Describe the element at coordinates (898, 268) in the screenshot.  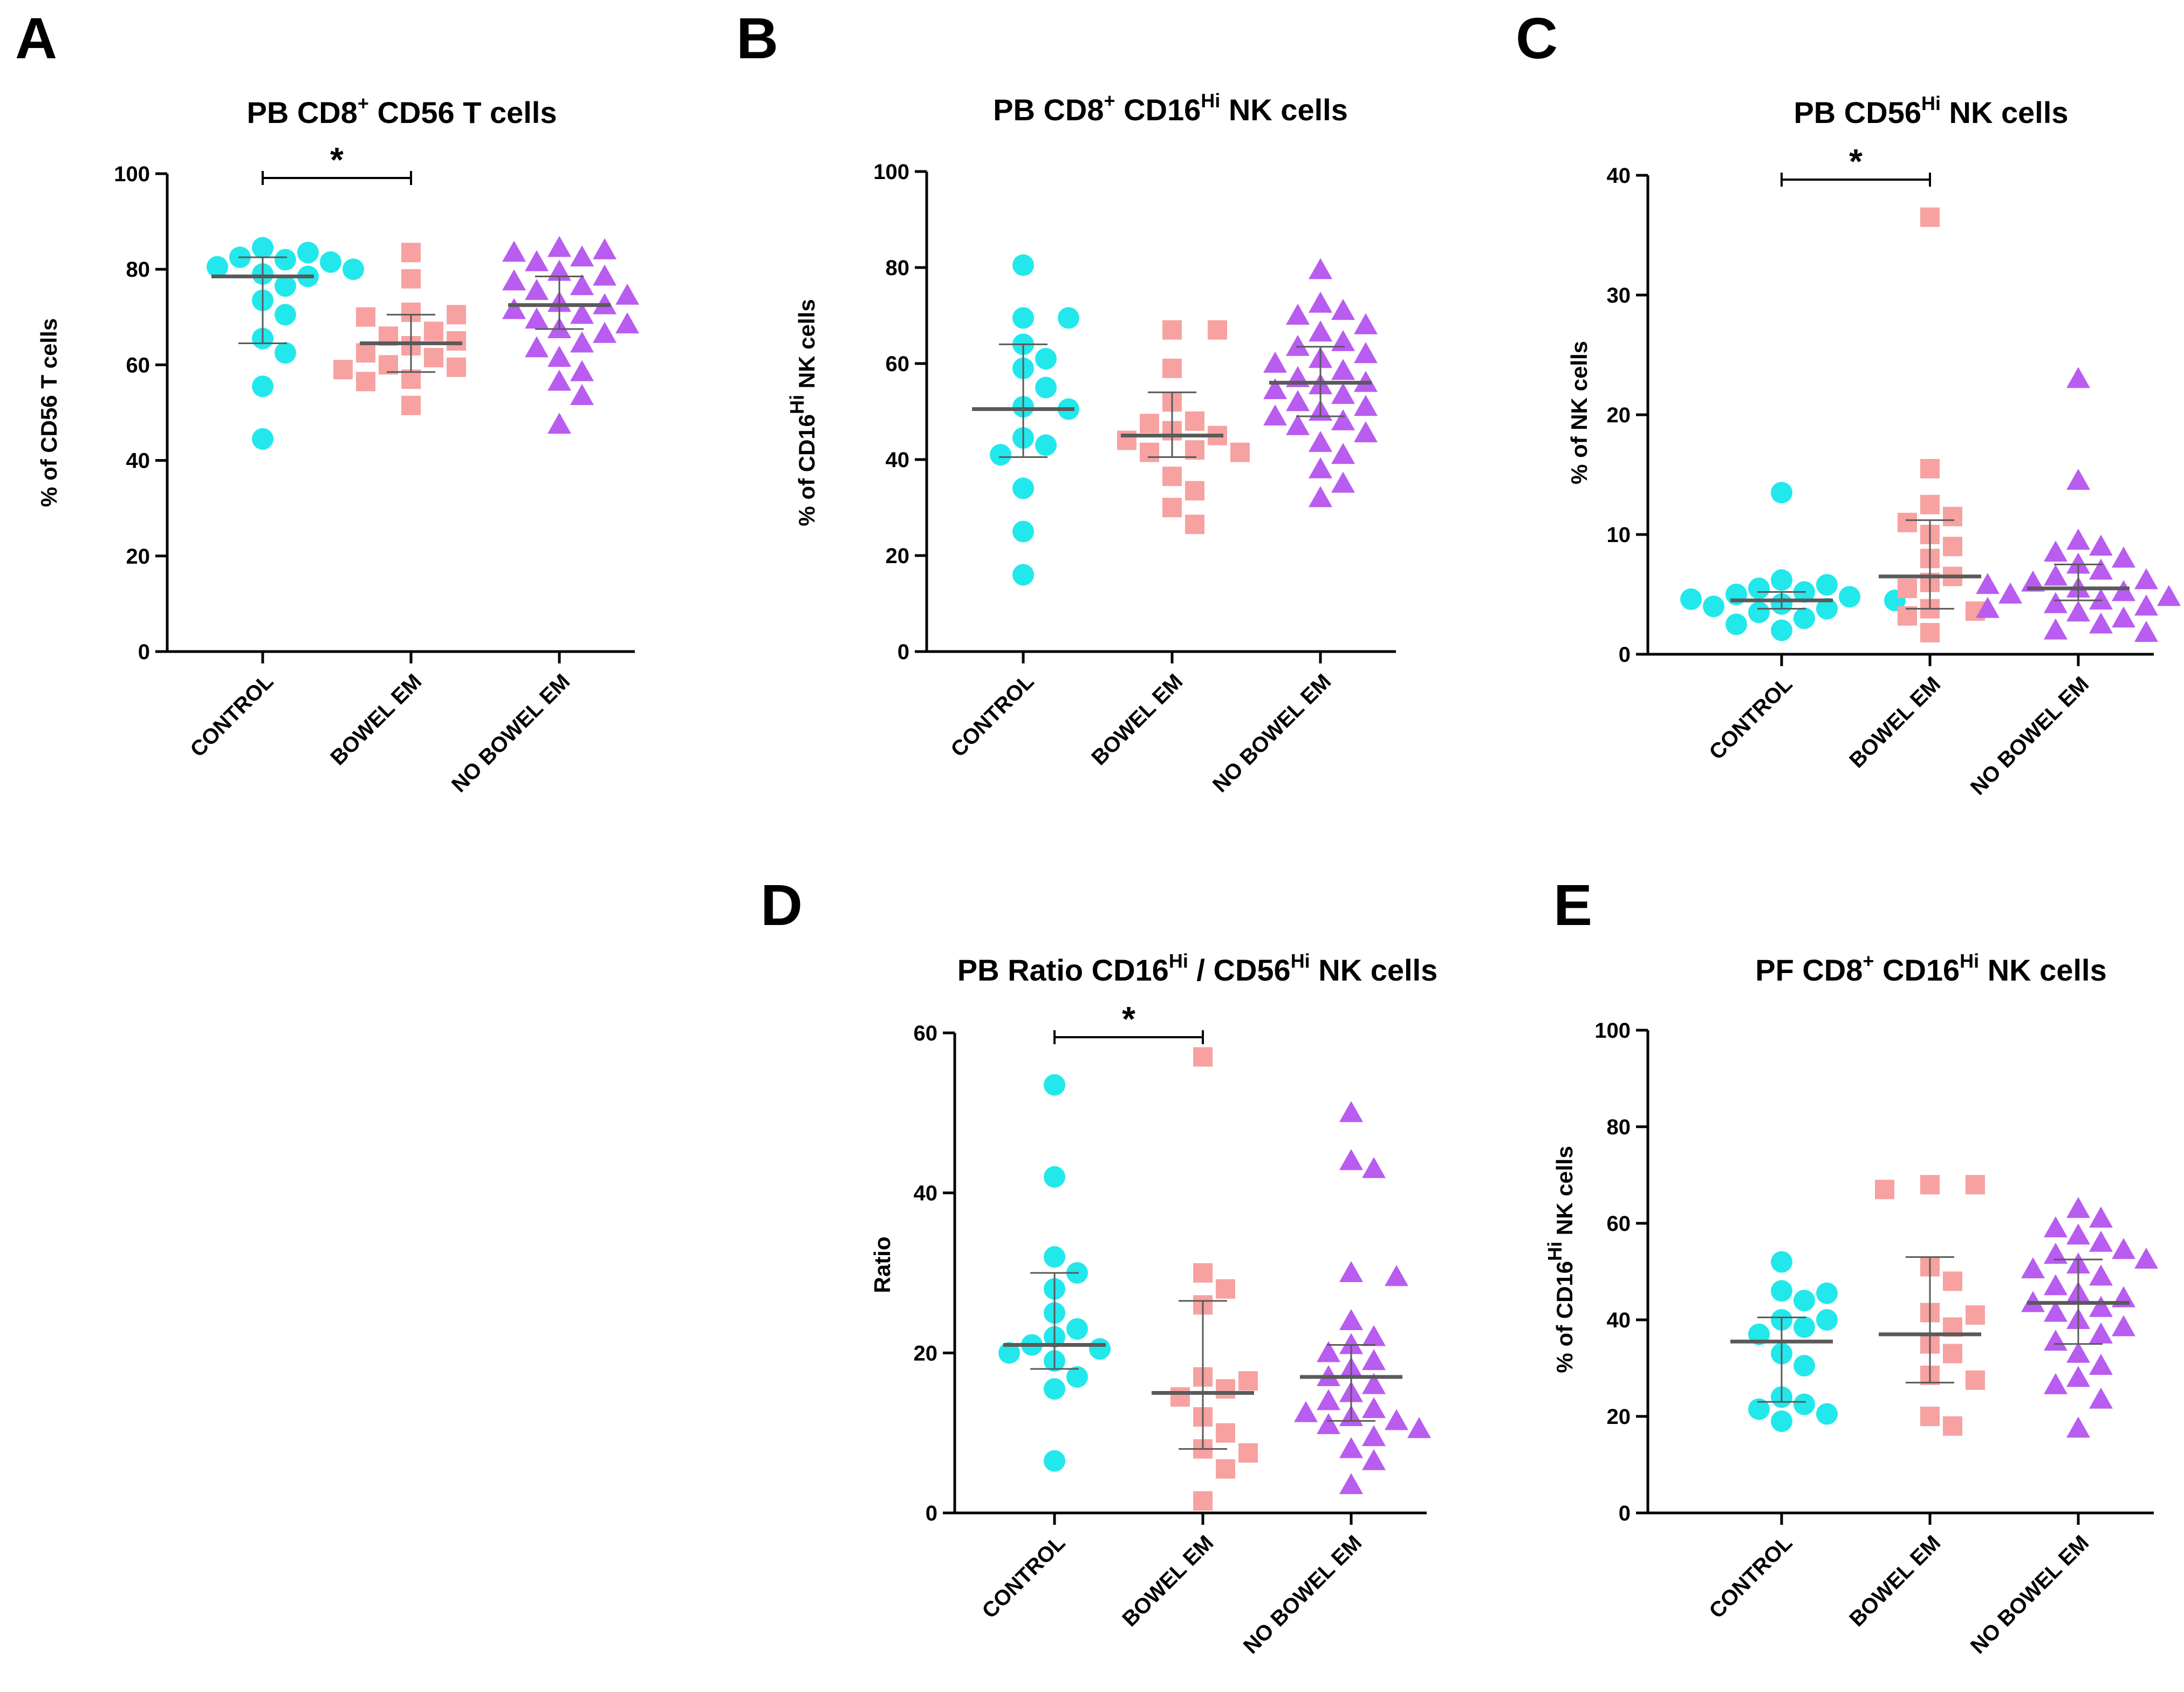
I see `y-tick-label: 80` at that location.